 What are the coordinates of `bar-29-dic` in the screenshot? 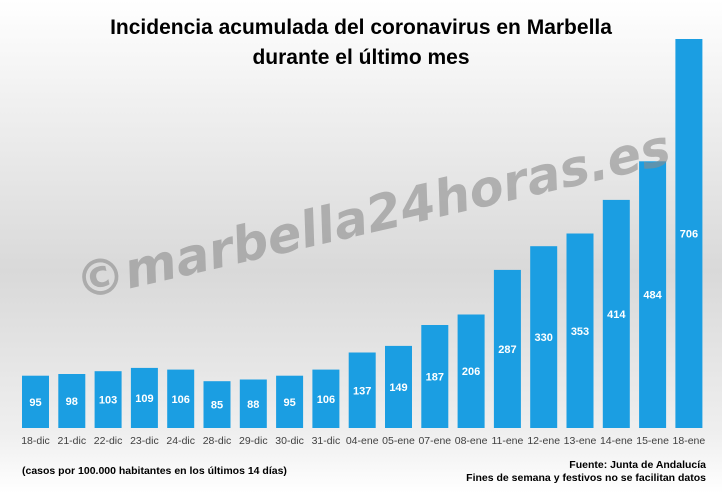 It's located at (253, 403).